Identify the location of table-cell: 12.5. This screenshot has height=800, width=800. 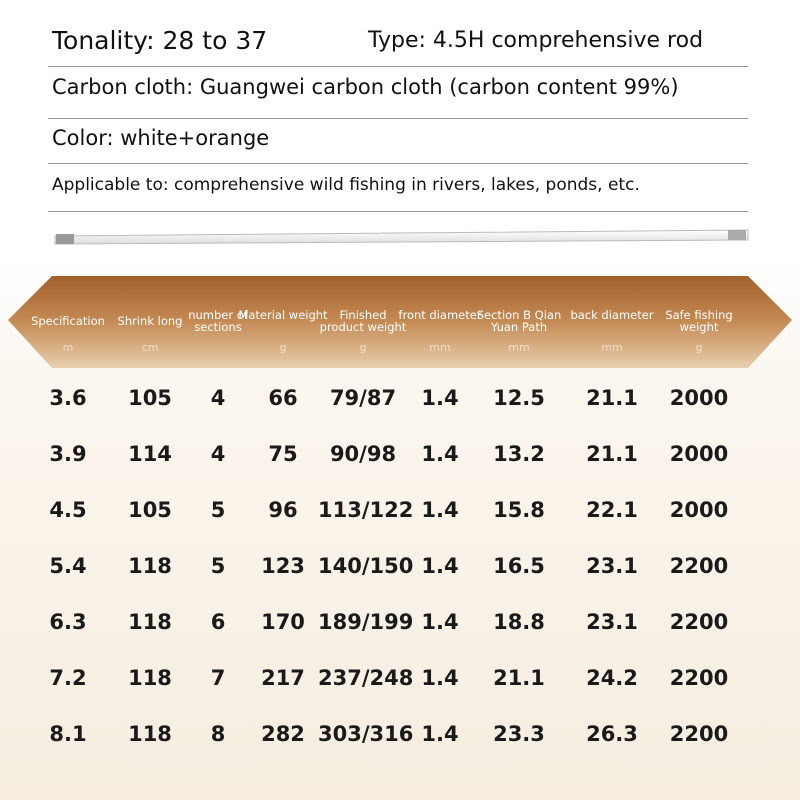
(519, 398).